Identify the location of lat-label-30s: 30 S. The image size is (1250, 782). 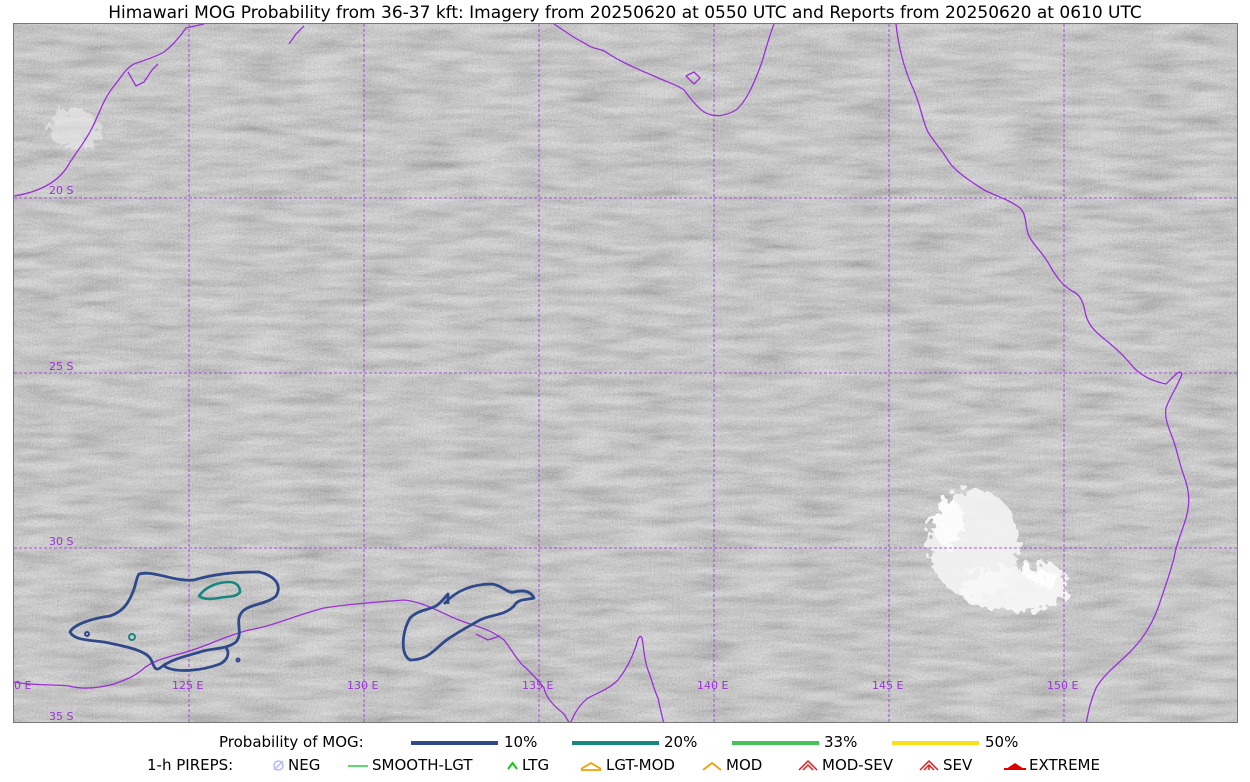
(61, 541).